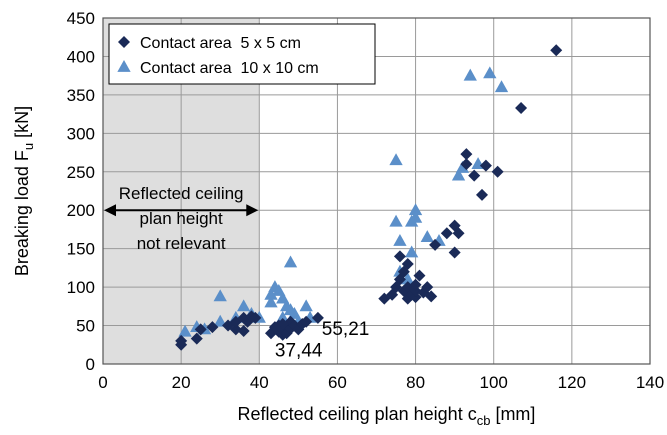 This screenshot has width=667, height=435. What do you see at coordinates (81, 172) in the screenshot?
I see `y-tick-label: 250` at bounding box center [81, 172].